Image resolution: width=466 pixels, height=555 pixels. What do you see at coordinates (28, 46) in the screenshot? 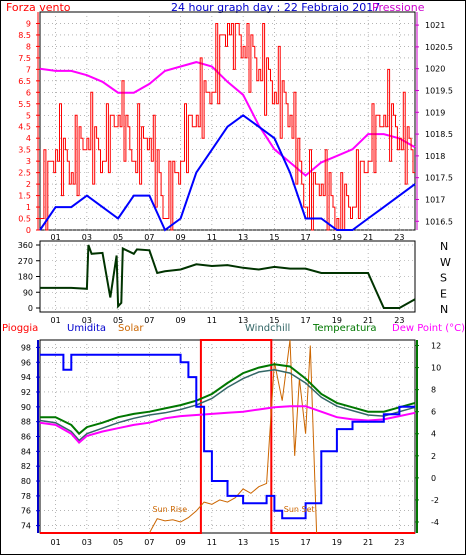
I see `wind-tick-label: 8` at bounding box center [28, 46].